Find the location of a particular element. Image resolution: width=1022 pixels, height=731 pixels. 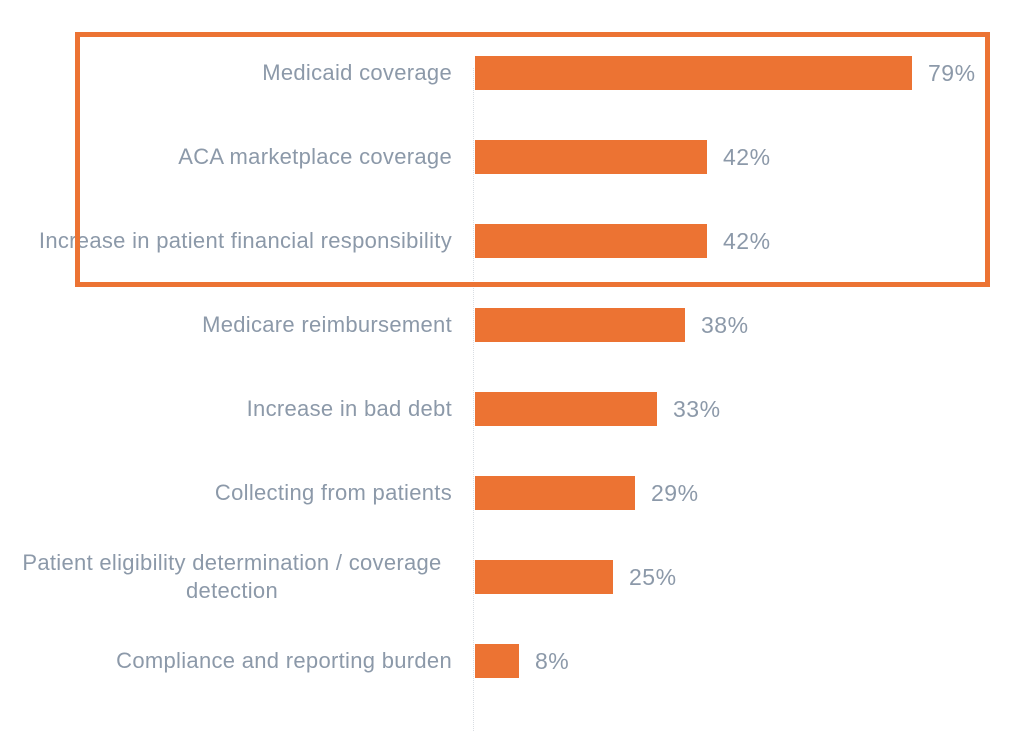

category-cell: Compliance and reporting burden is located at coordinates (236, 661).